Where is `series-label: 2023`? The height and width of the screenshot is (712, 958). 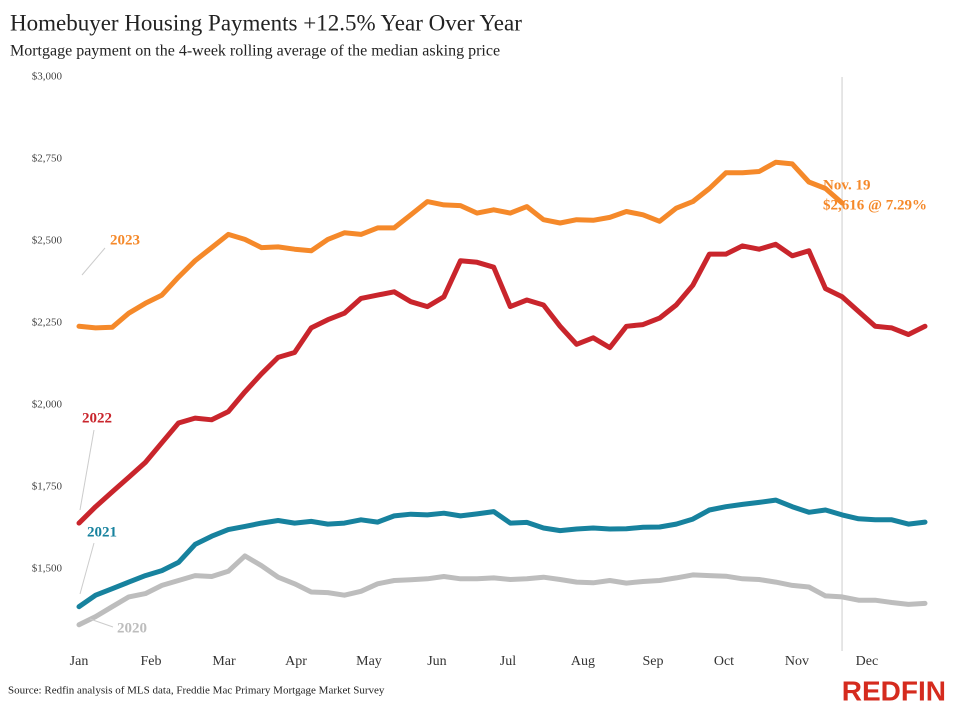
series-label: 2023 is located at coordinates (125, 240).